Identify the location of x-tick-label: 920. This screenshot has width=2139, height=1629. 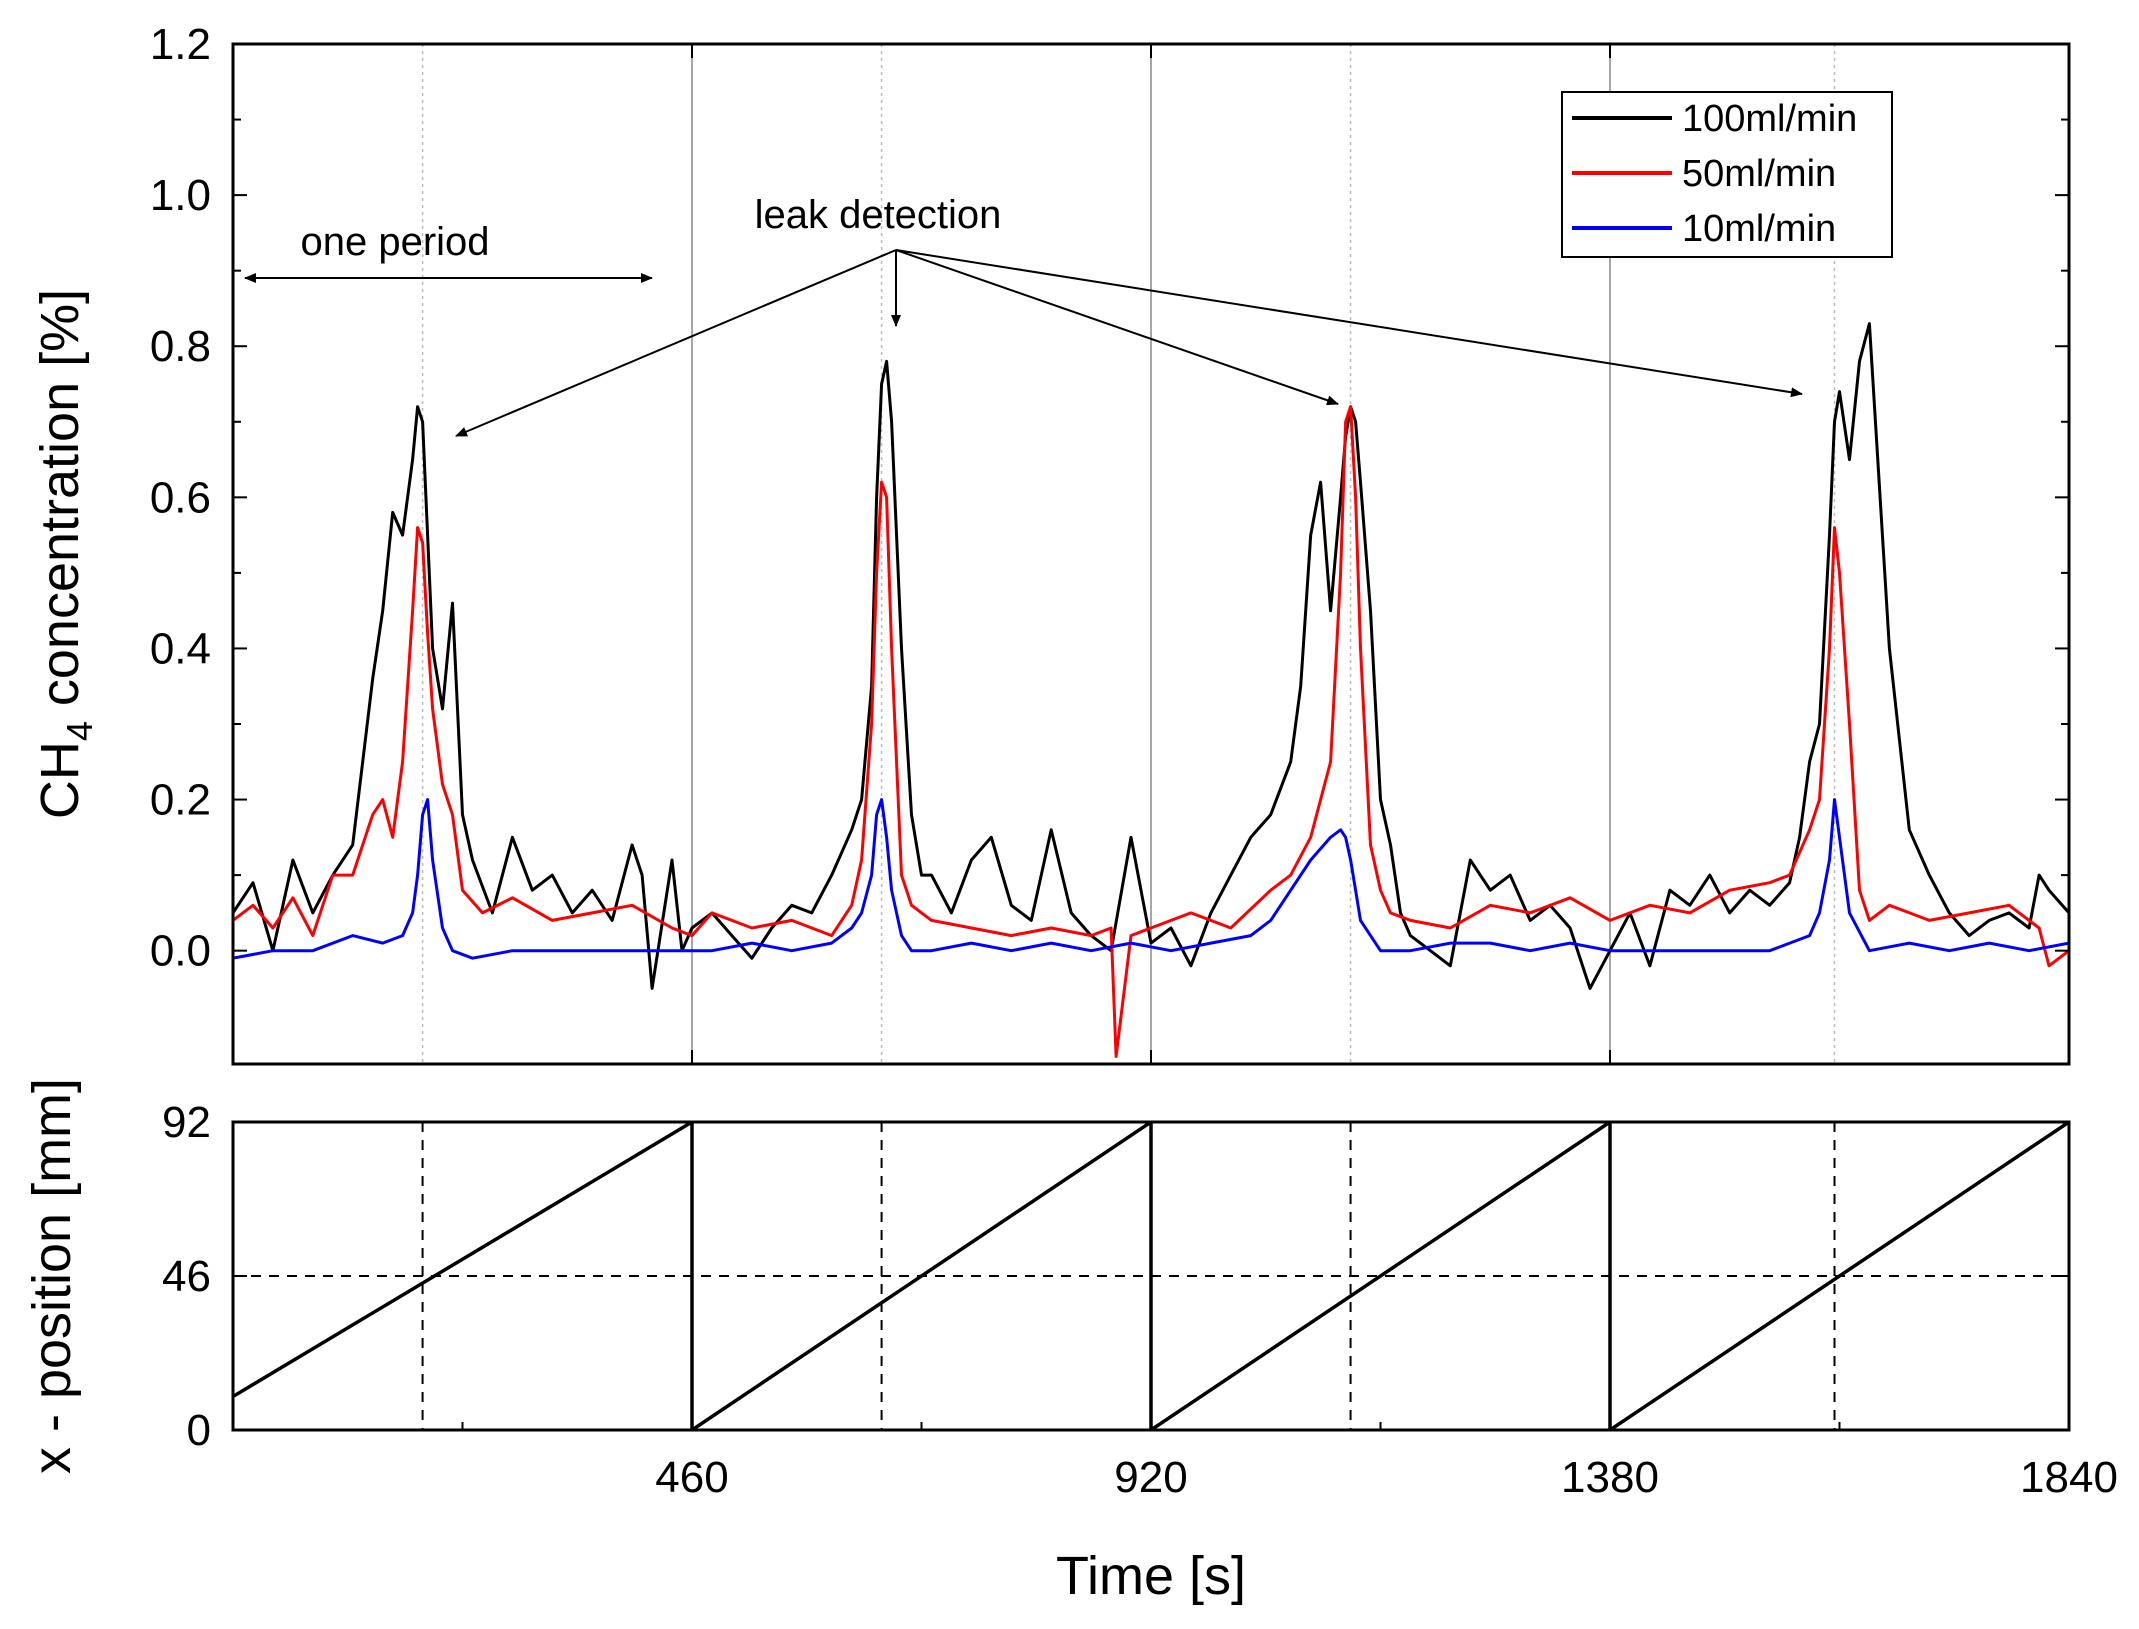
(1150, 1477).